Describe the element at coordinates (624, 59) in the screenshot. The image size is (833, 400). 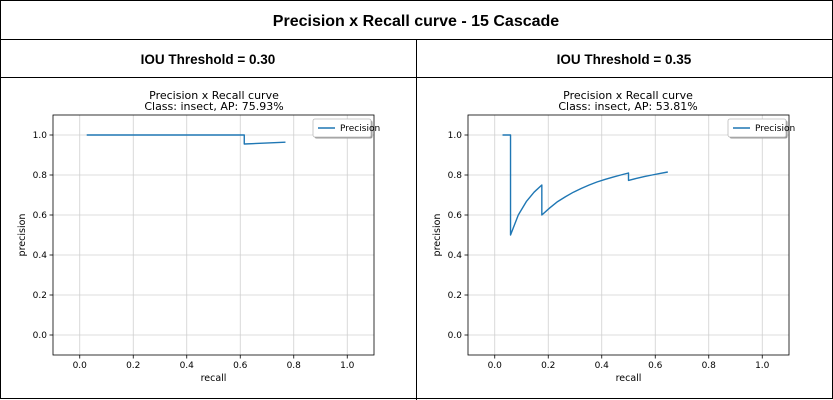
I see `panel-header-right: IOU Threshold = 0.35` at that location.